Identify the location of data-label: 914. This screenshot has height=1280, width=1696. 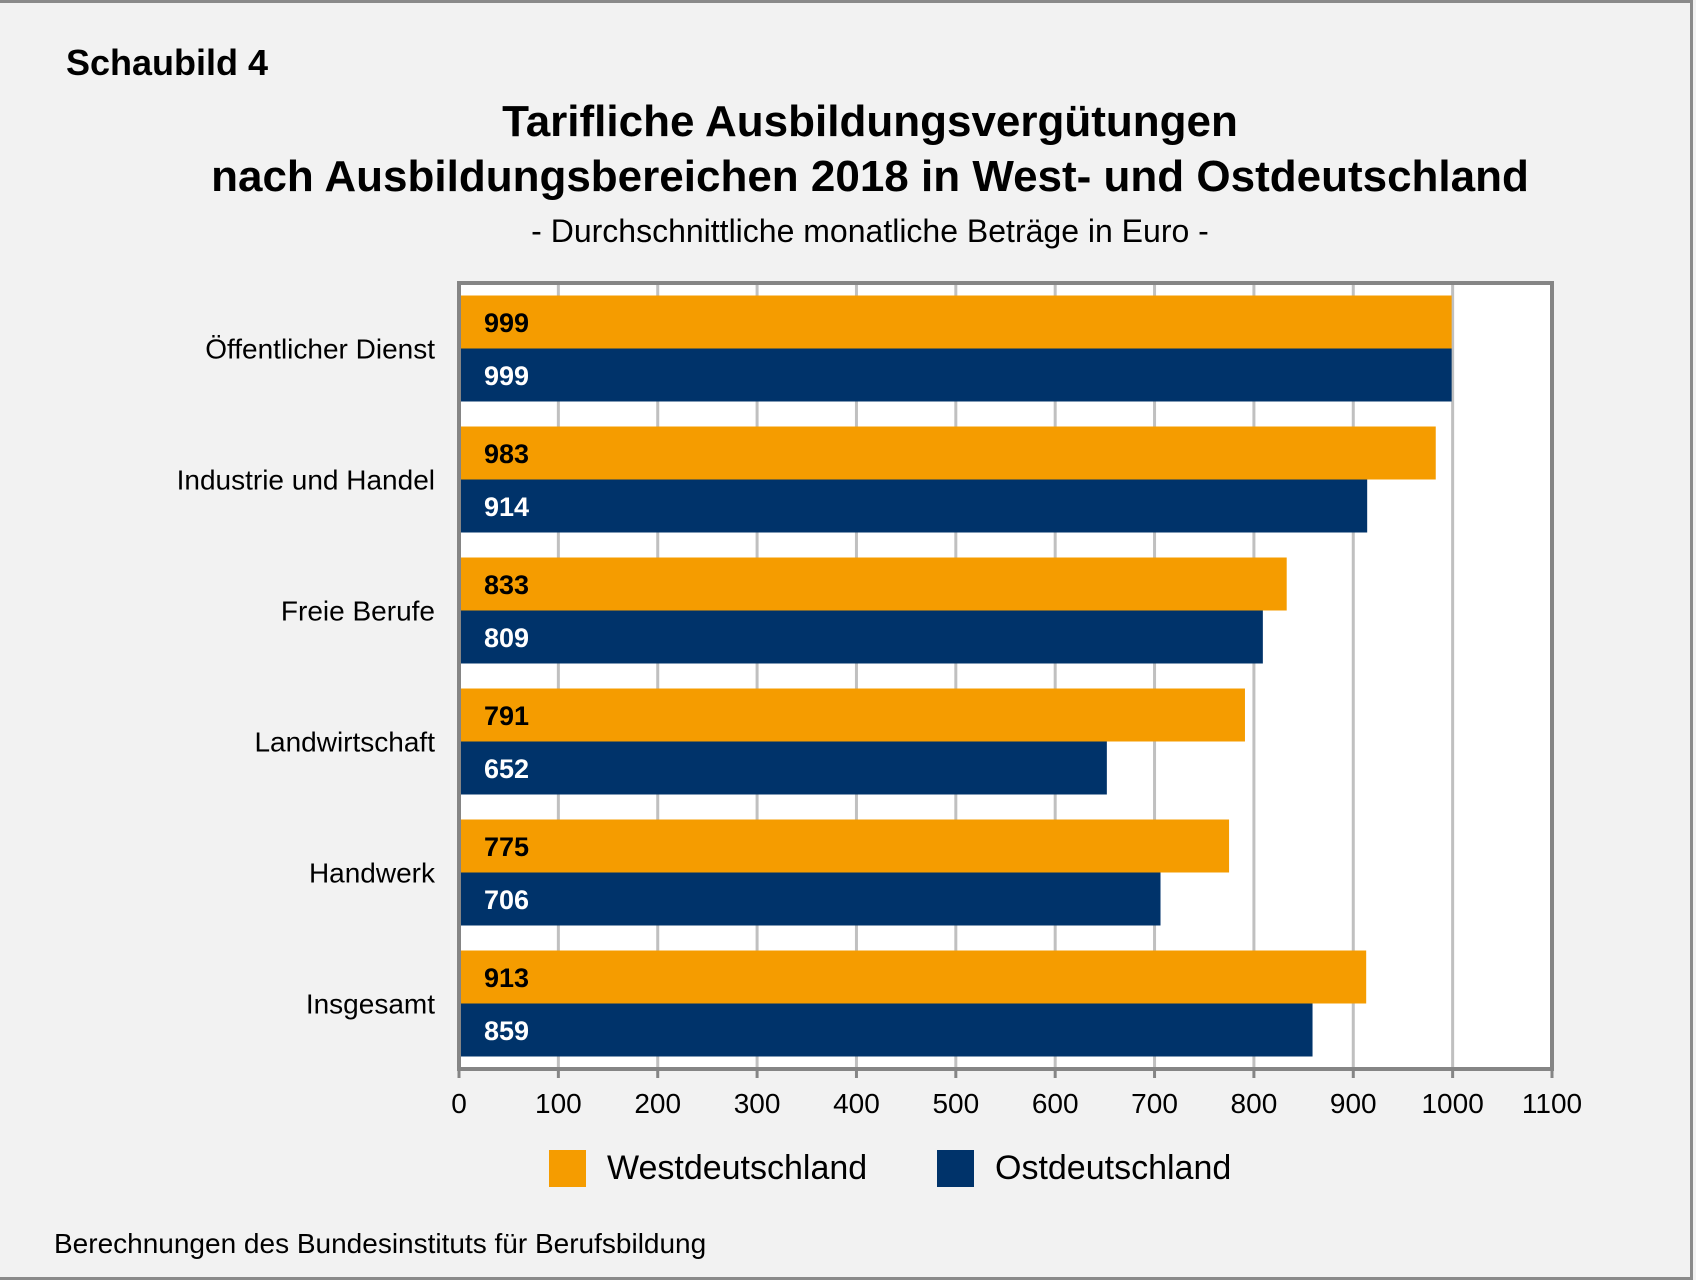
(506, 507).